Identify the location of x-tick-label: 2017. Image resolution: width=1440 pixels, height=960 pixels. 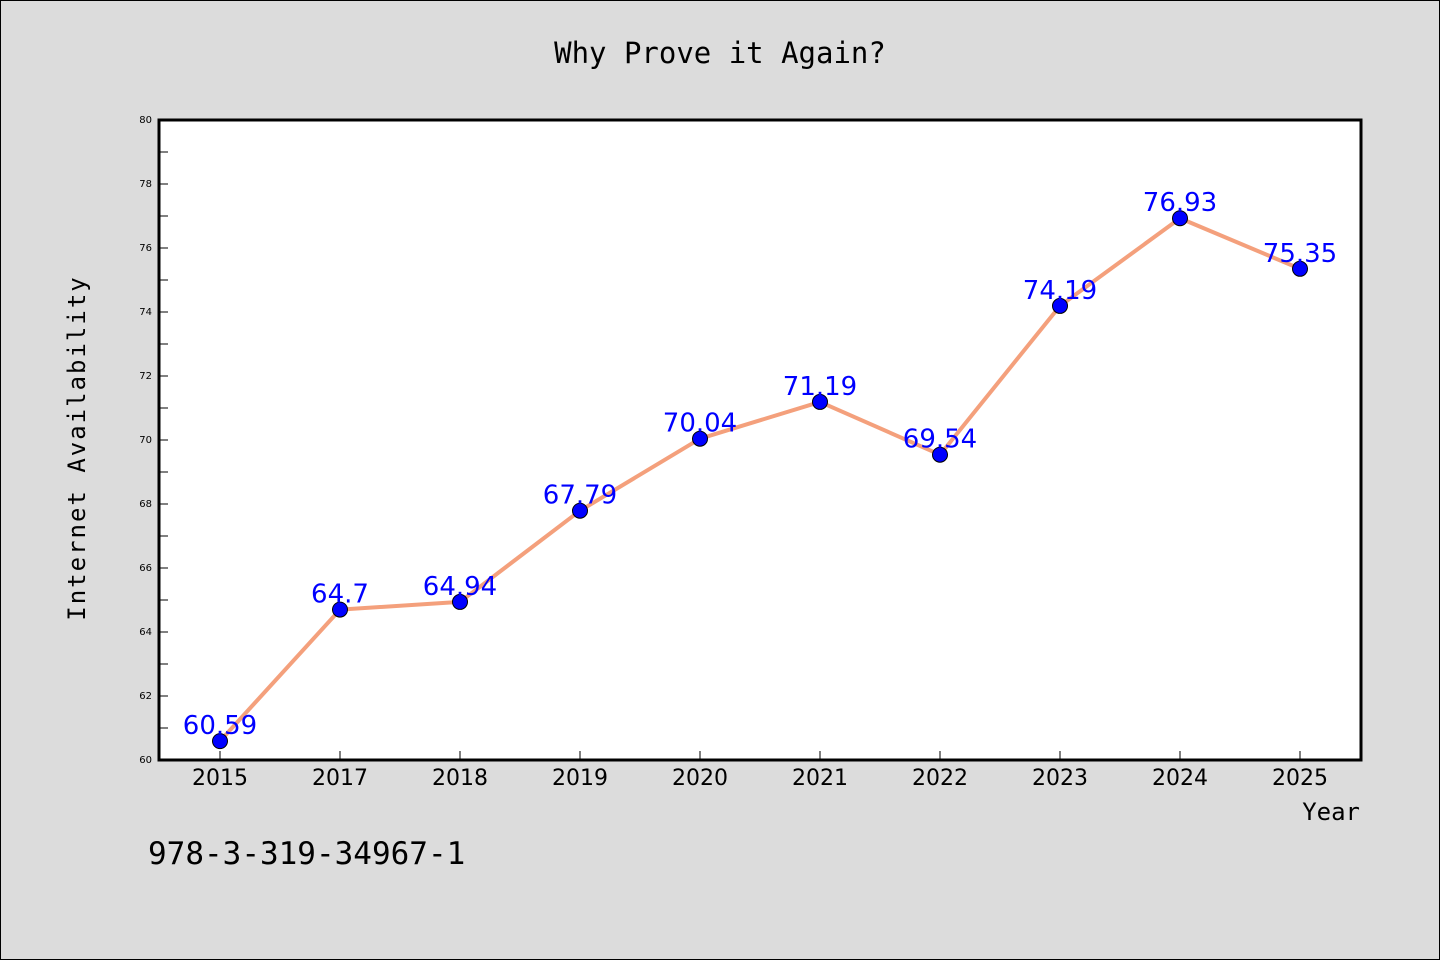
(340, 778).